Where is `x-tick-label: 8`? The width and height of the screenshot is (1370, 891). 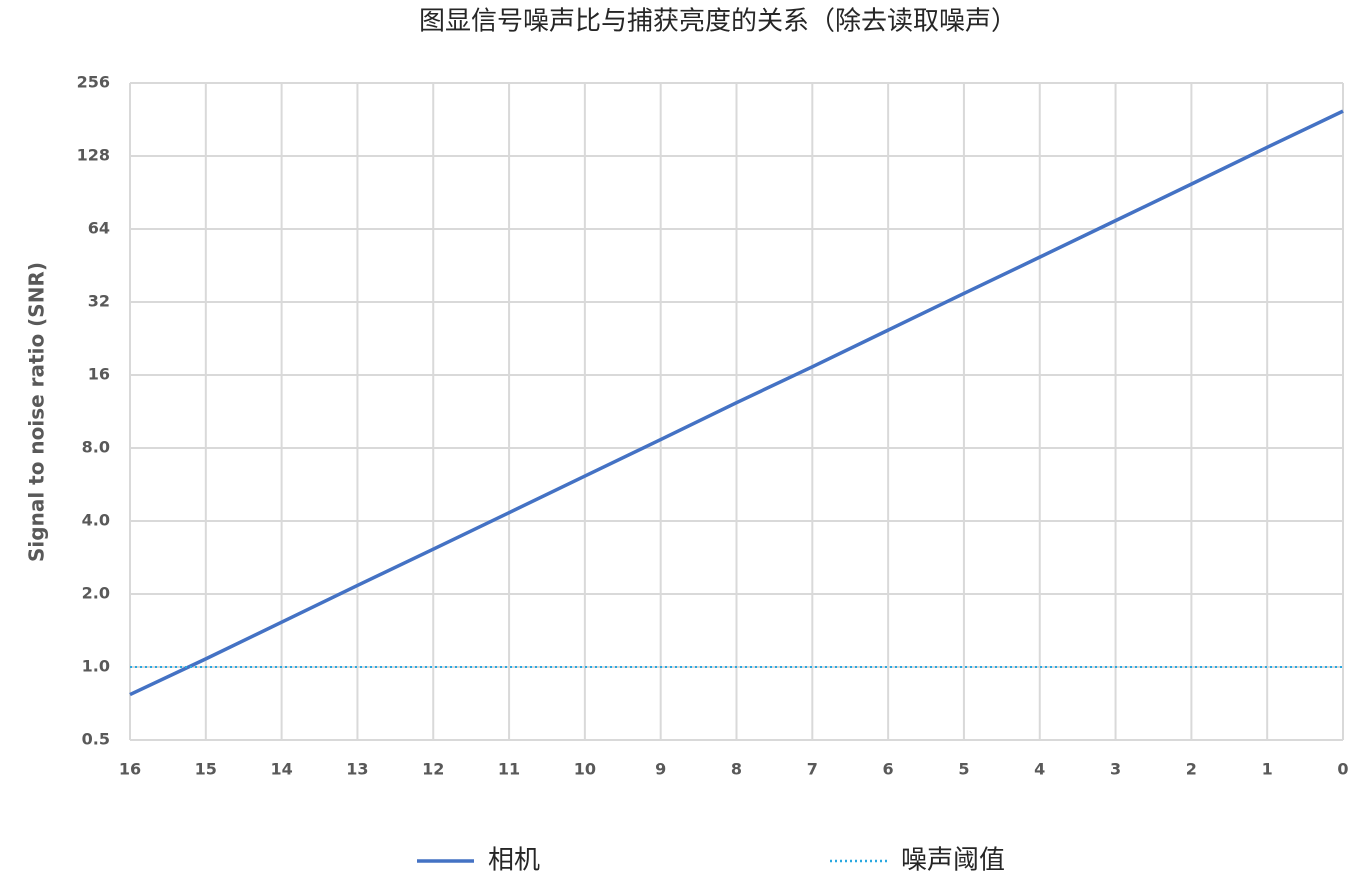 x-tick-label: 8 is located at coordinates (736, 769).